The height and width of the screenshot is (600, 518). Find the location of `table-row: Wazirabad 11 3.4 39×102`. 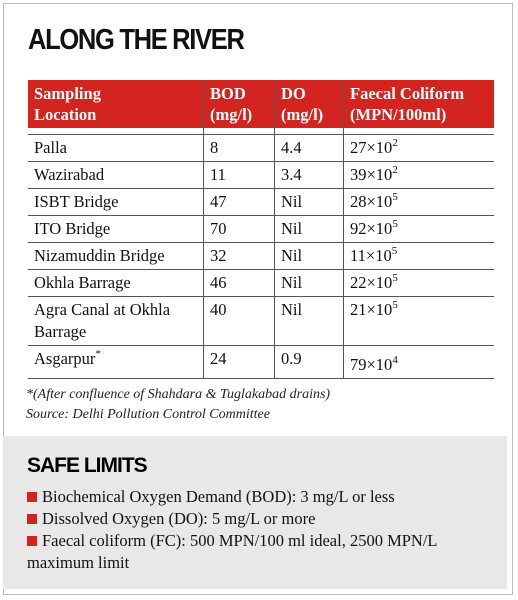

table-row: Wazirabad 11 3.4 39×102 is located at coordinates (261, 175).